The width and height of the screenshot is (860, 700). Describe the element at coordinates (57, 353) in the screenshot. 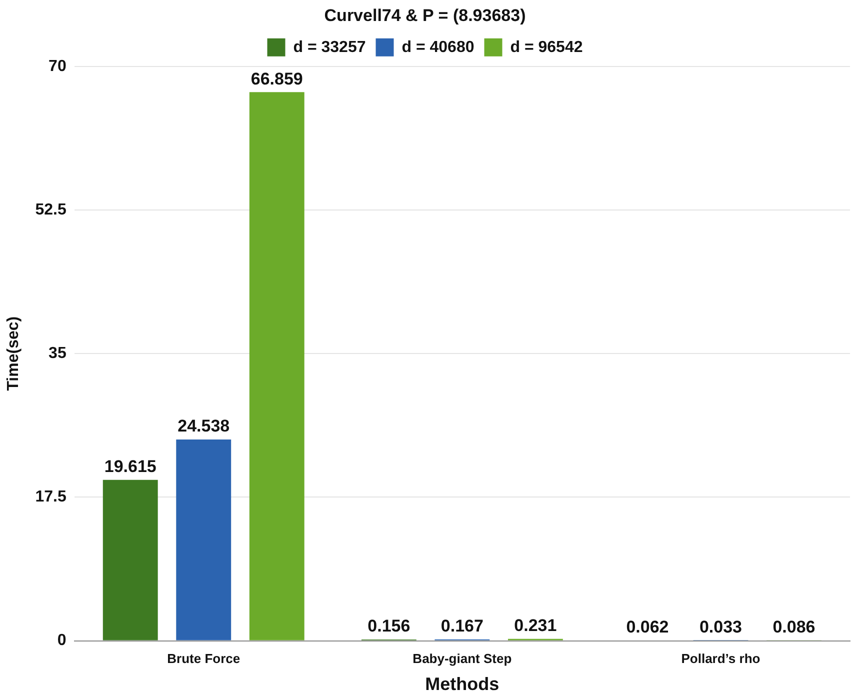

I see `y-tick-label: 35` at that location.